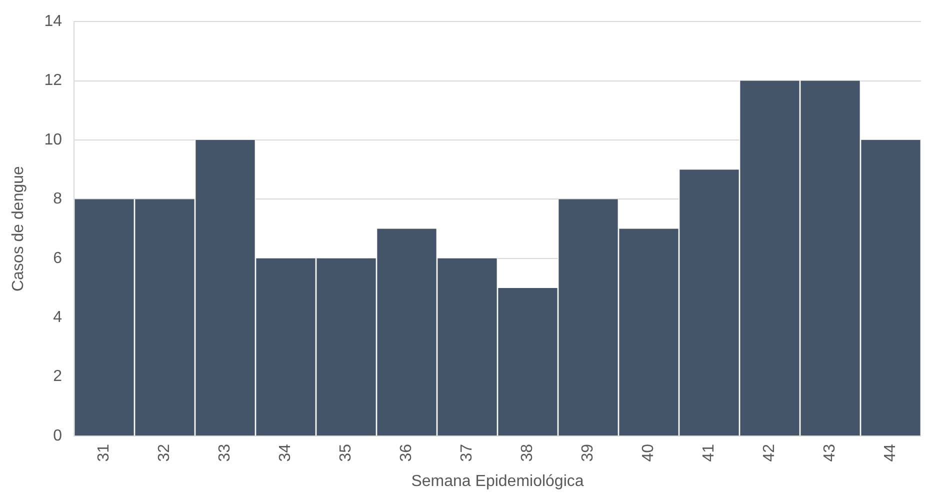  Describe the element at coordinates (649, 453) in the screenshot. I see `x-tick-label: 40` at that location.